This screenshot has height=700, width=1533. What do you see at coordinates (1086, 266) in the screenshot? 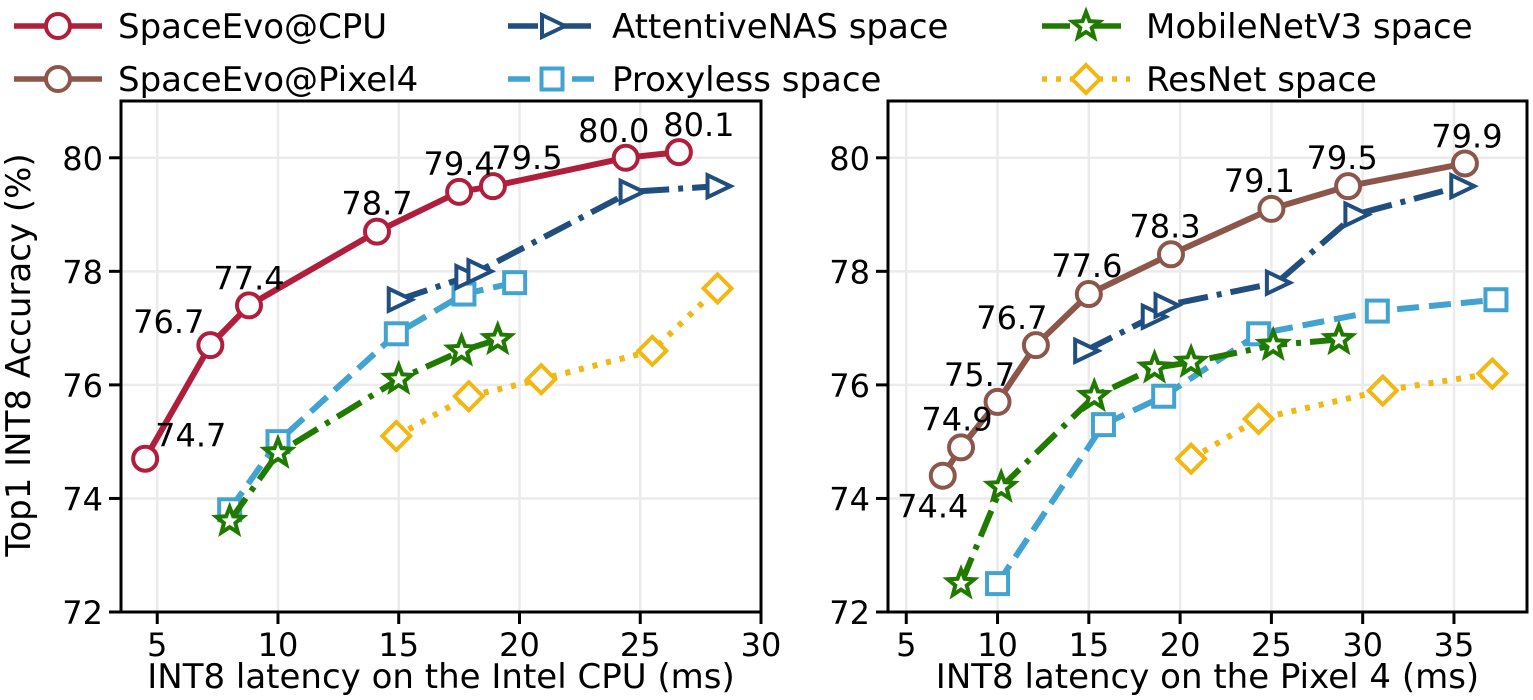
I see `data-label: 77.6` at bounding box center [1086, 266].